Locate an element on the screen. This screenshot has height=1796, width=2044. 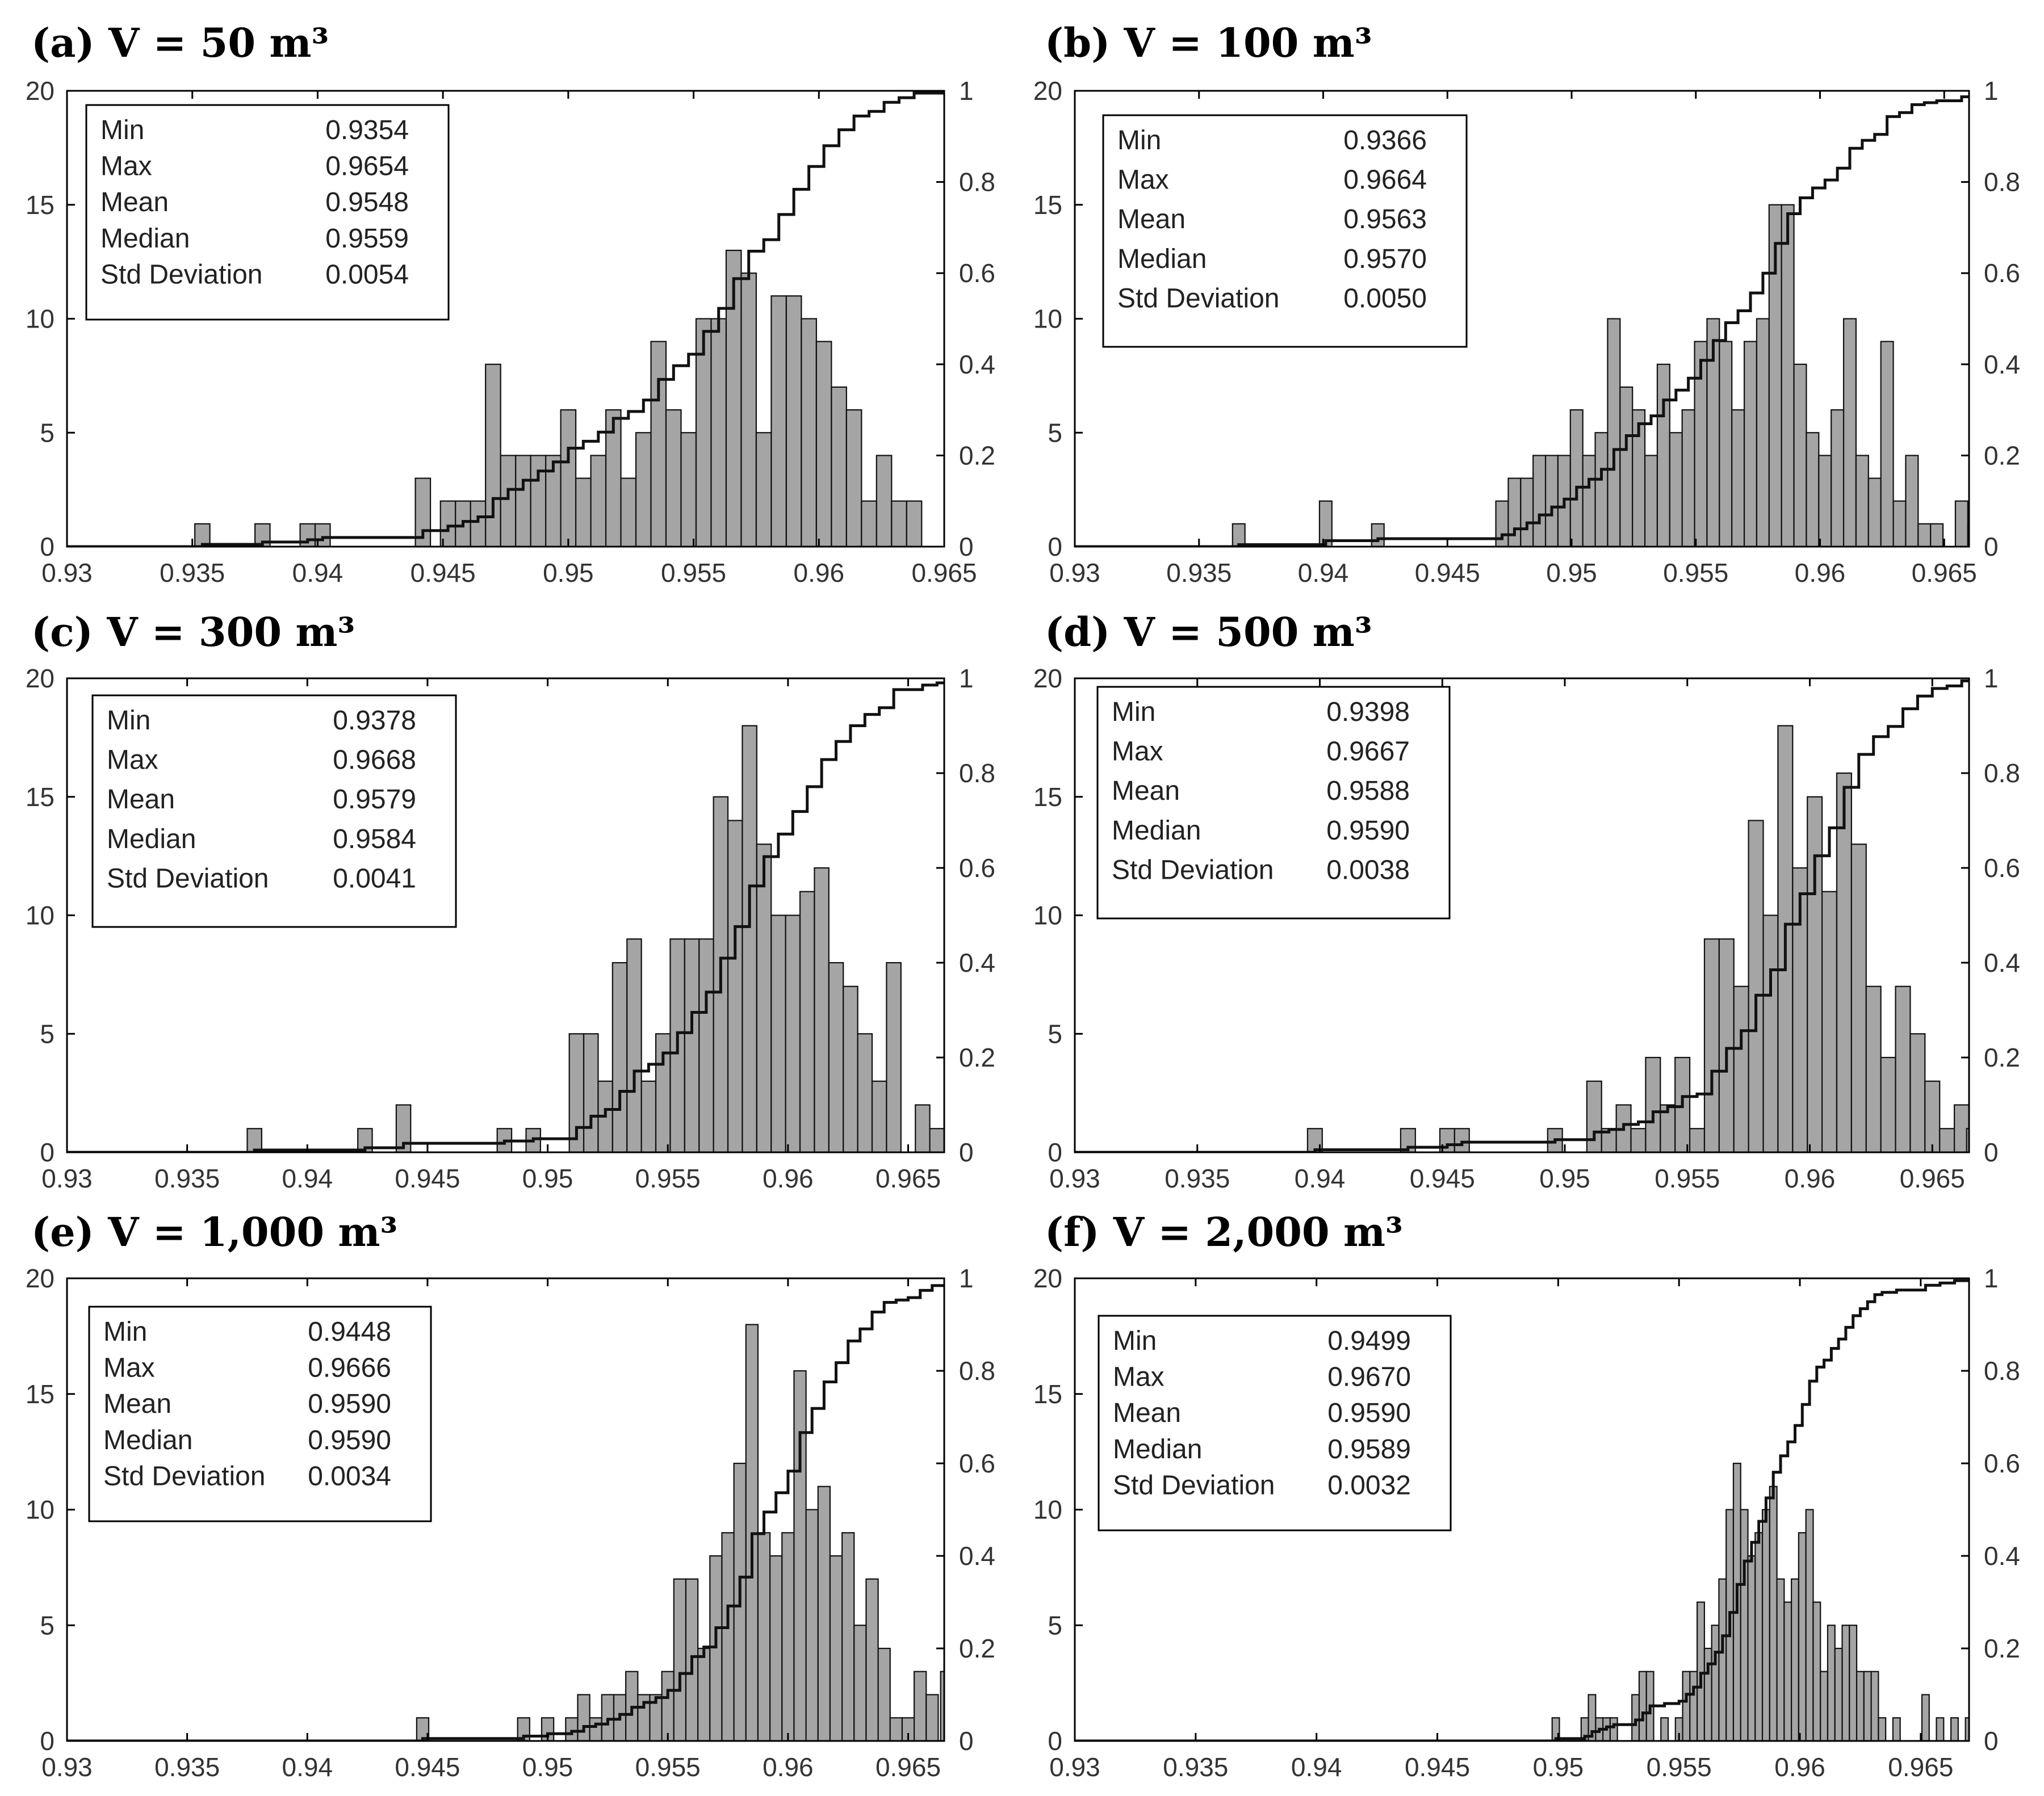
stats-box-frame is located at coordinates (1275, 1423).